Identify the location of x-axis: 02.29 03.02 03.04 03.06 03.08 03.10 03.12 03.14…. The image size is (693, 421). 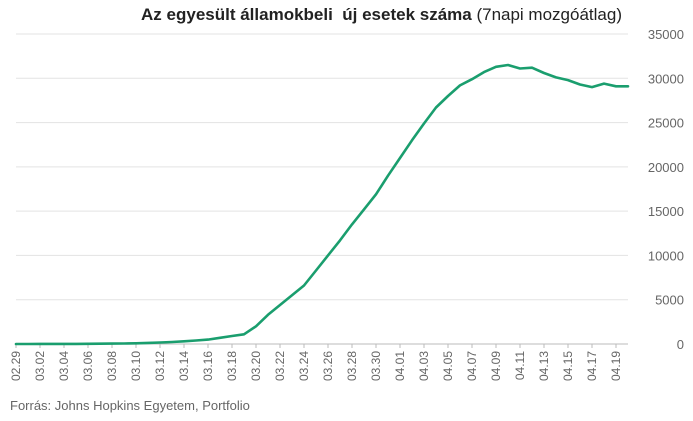
(316, 362).